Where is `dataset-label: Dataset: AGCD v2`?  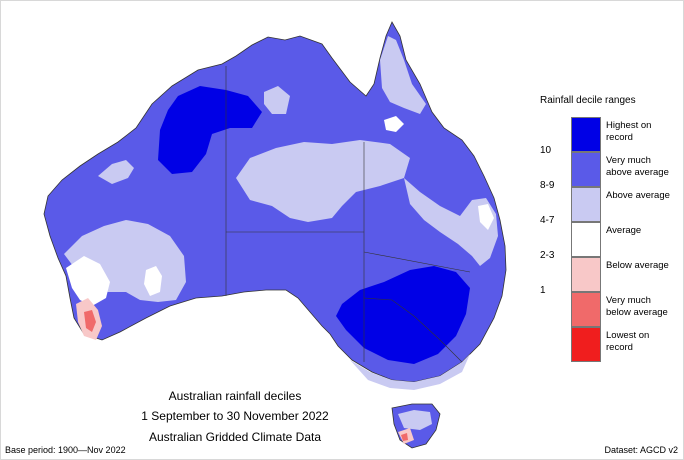
dataset-label: Dataset: AGCD v2 is located at coordinates (641, 450).